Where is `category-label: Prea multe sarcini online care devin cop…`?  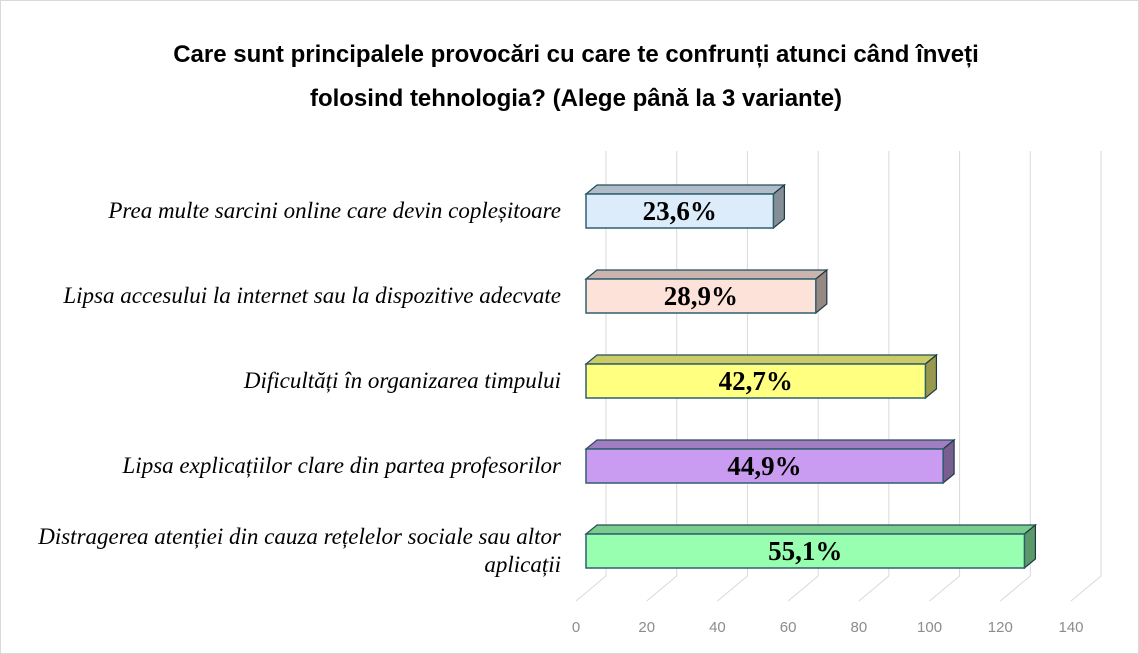
category-label: Prea multe sarcini online care devin cop… is located at coordinates (334, 210).